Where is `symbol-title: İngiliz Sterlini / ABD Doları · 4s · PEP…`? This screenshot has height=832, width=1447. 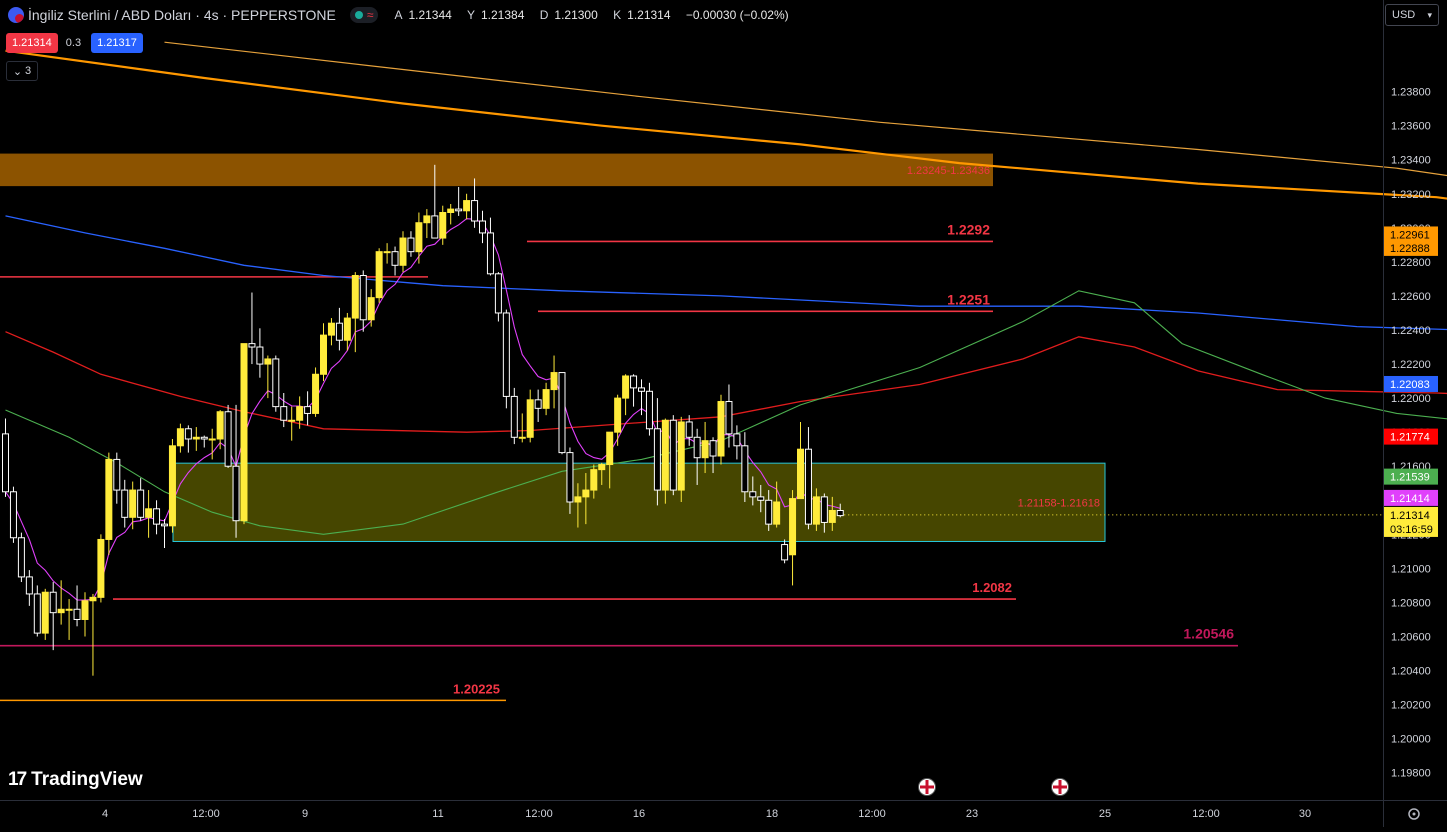 symbol-title: İngiliz Sterlini / ABD Doları · 4s · PEP… is located at coordinates (182, 15).